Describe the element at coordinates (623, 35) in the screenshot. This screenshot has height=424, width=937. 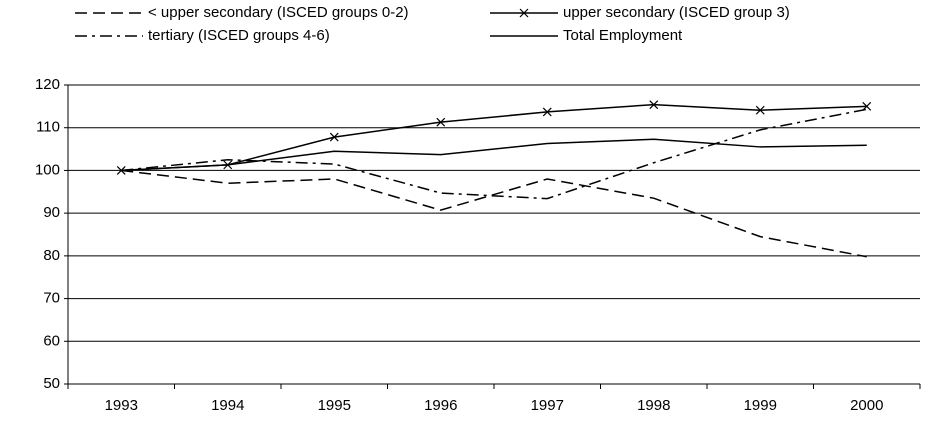
I see `legend-label: Total Employment` at that location.